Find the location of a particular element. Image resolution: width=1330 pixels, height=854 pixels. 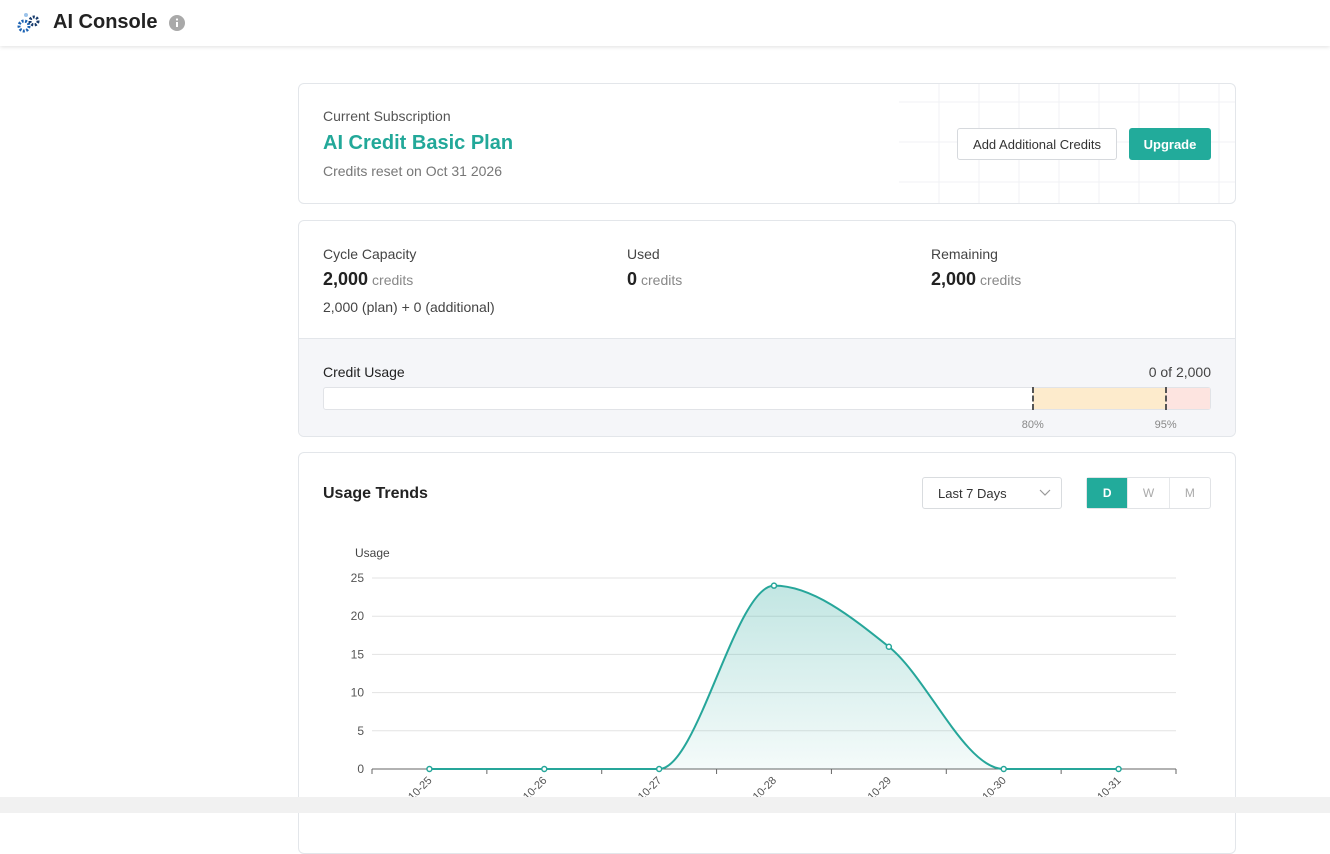

usage-section: Credit Usage 0 of 2,000 80%95% is located at coordinates (767, 387).